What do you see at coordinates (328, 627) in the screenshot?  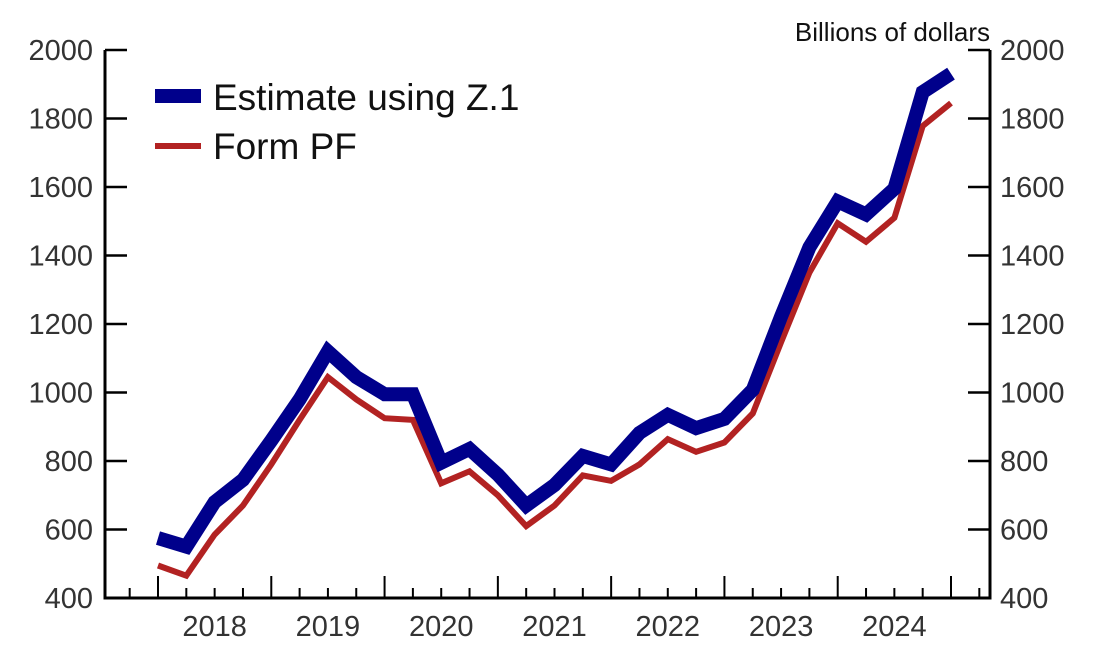 I see `x-tick-label: 2019` at bounding box center [328, 627].